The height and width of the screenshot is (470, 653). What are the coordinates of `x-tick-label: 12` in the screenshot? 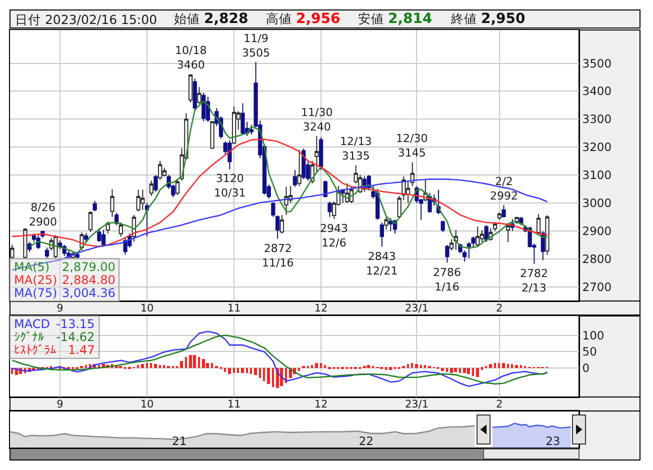 It's located at (321, 308).